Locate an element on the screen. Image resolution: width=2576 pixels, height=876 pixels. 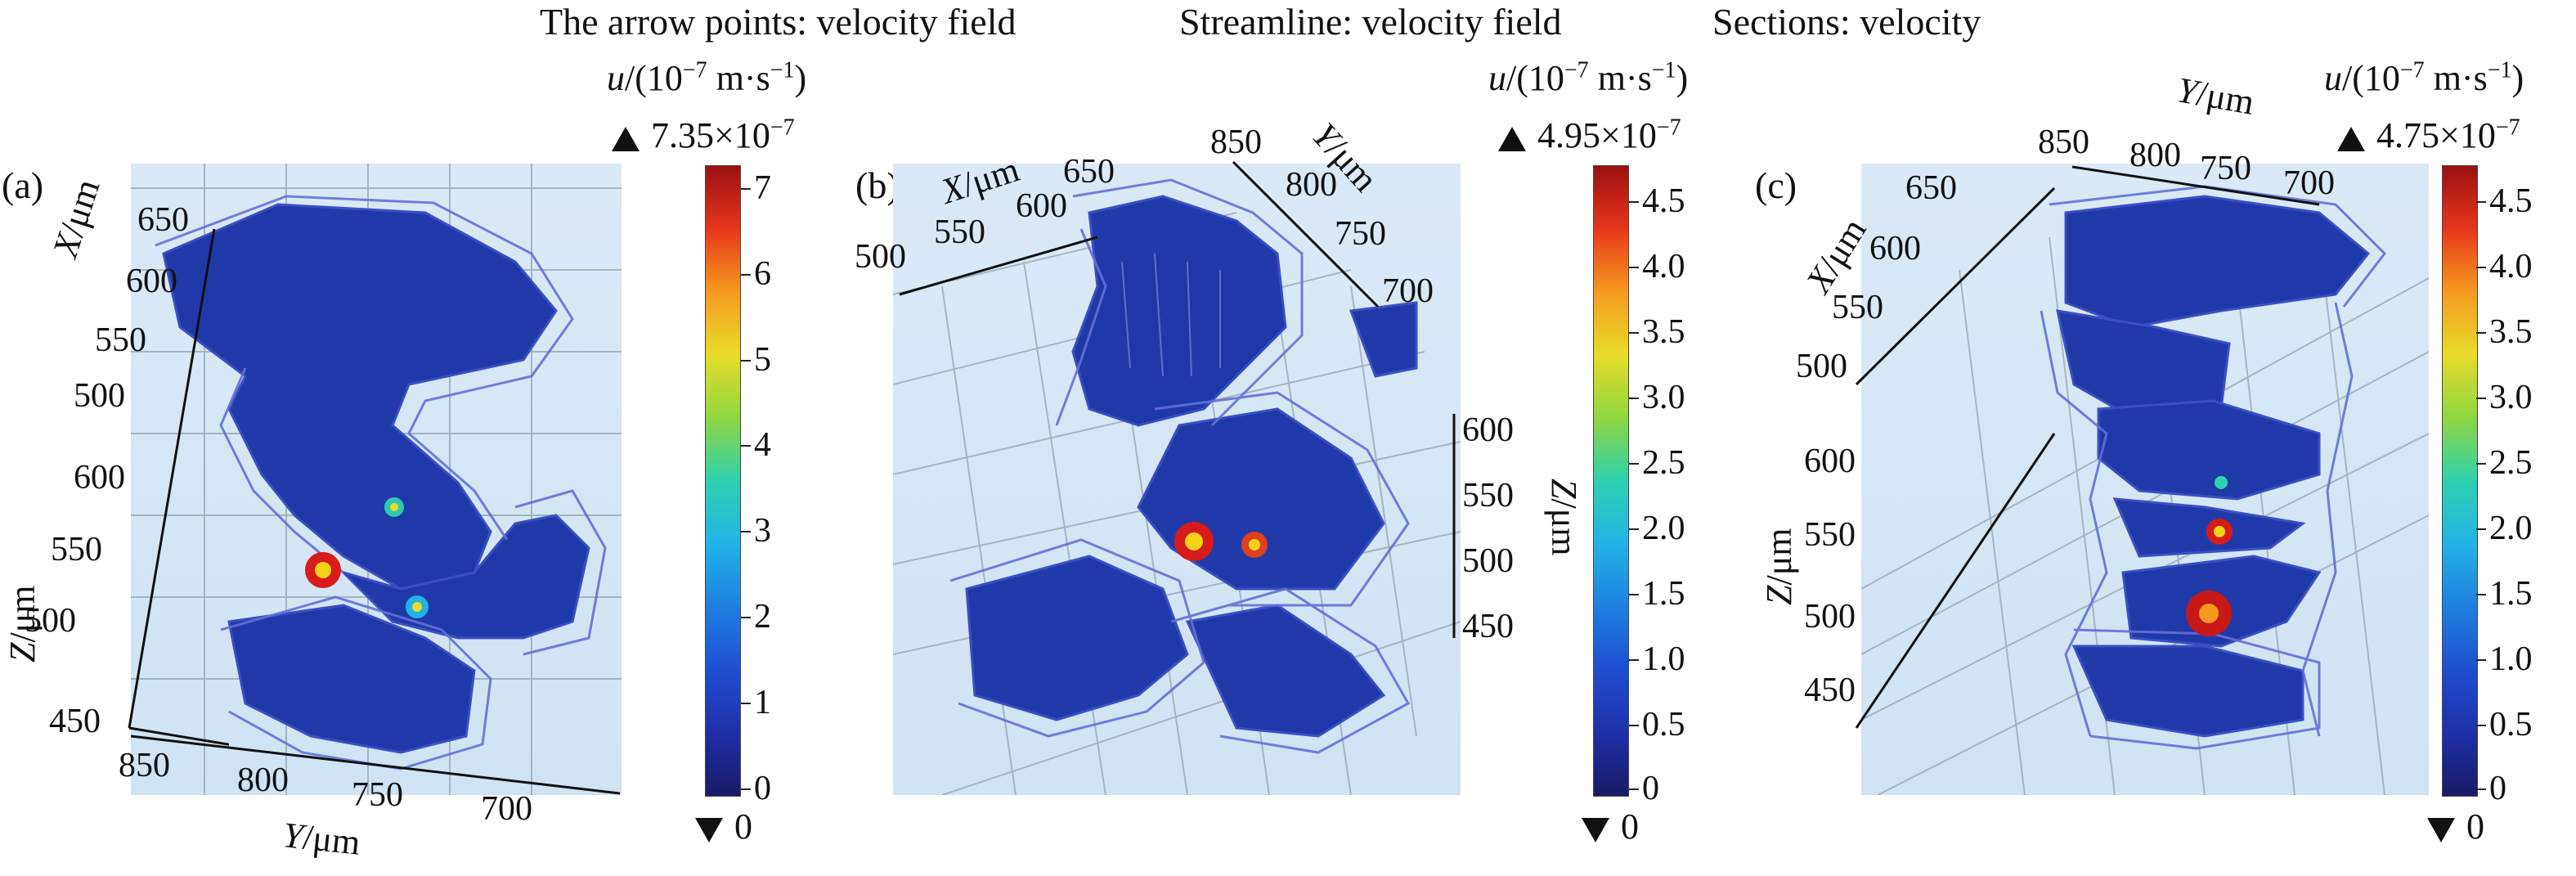
panel-b-y-tick-2: 750 is located at coordinates (1360, 234).